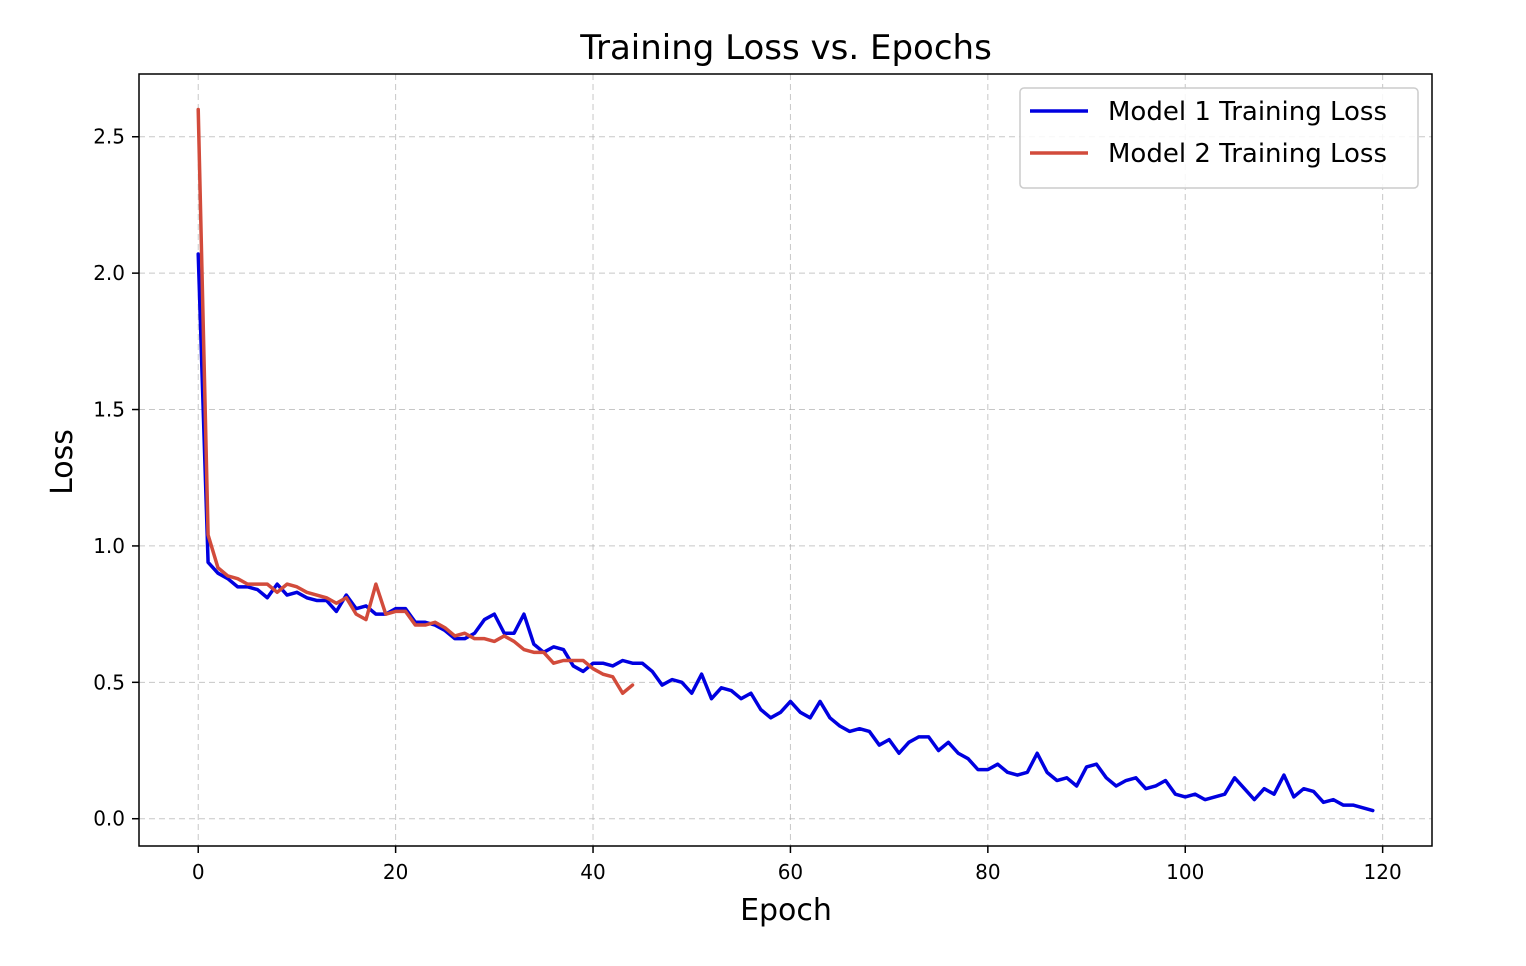 The image size is (1526, 966). What do you see at coordinates (1383, 872) in the screenshot?
I see `x-tick-label: 120` at bounding box center [1383, 872].